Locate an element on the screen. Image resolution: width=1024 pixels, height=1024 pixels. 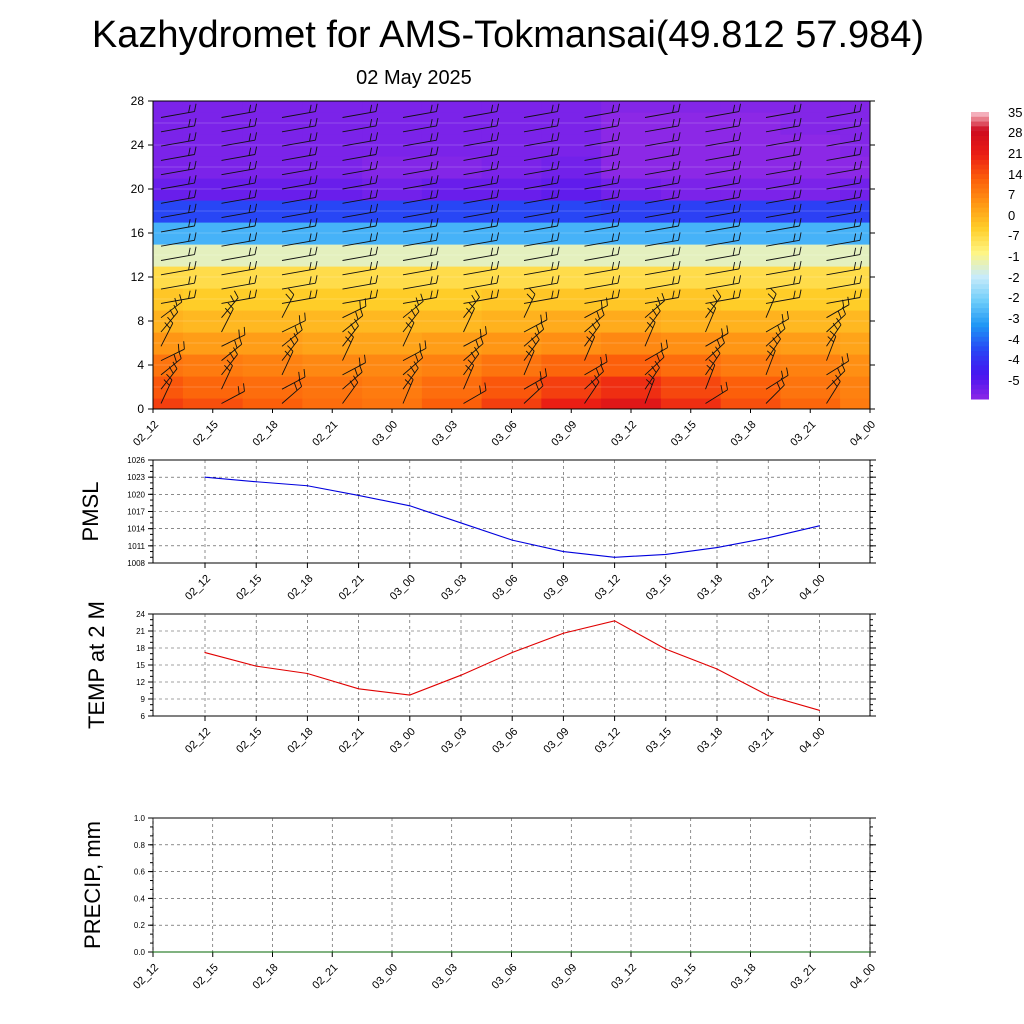
y-tick-label: 9 is located at coordinates (143, 699).